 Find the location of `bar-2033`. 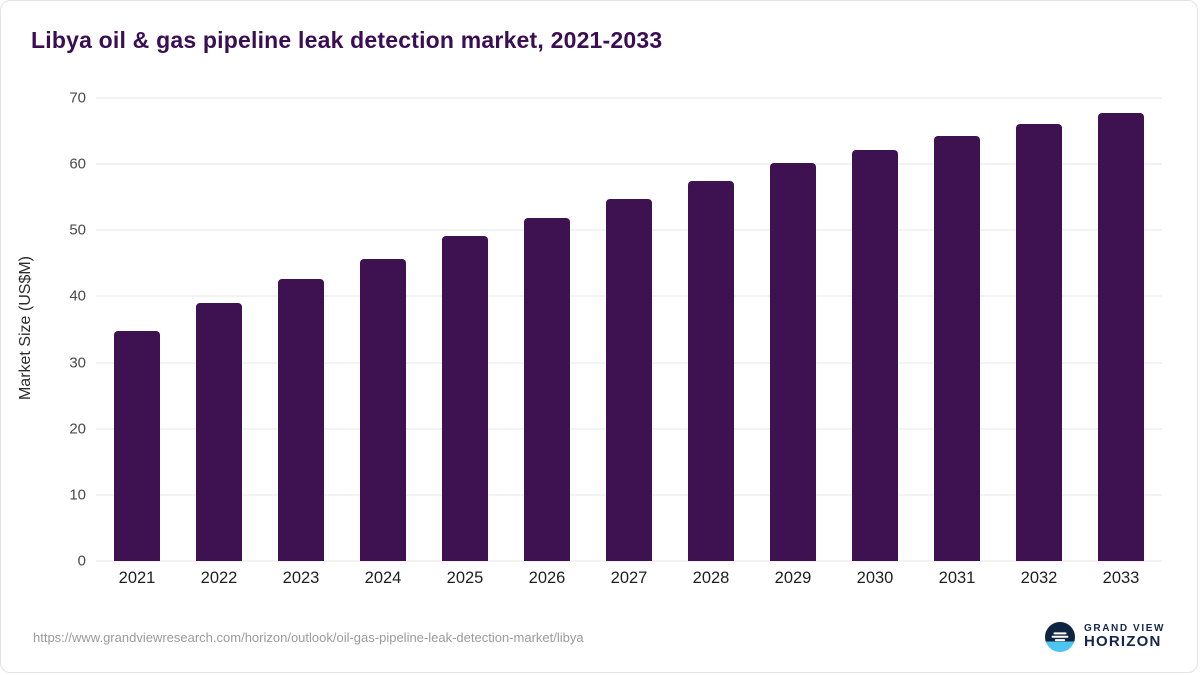

bar-2033 is located at coordinates (1121, 337).